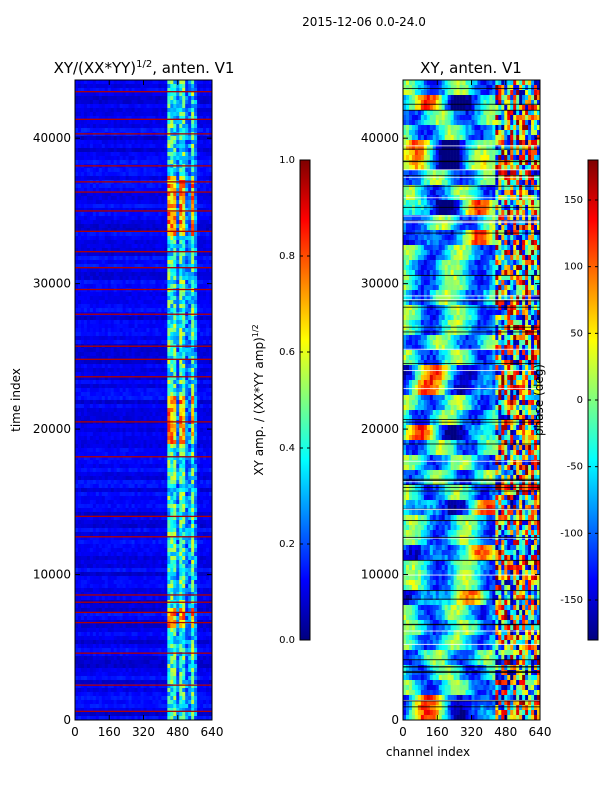 This screenshot has width=600, height=800. Describe the element at coordinates (258, 399) in the screenshot. I see `amp-colorbar-label: XY amp. / (XX*YY amp)1/2` at that location.